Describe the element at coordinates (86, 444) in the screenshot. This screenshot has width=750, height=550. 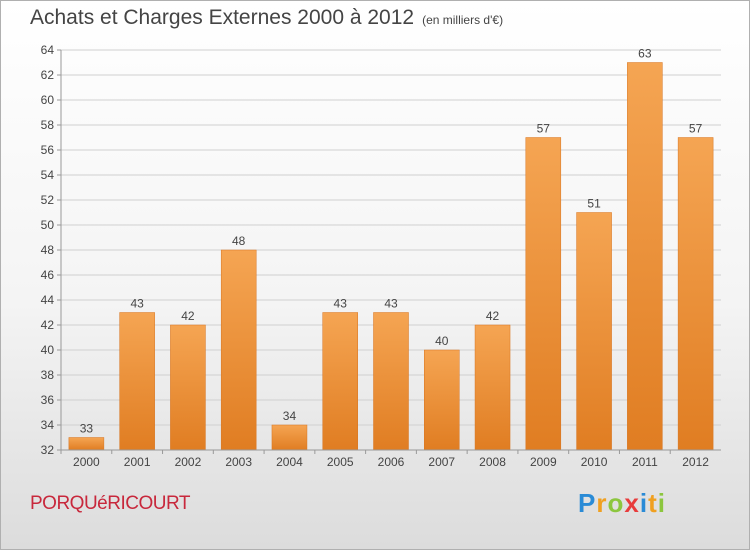
I see `bar-2000` at that location.